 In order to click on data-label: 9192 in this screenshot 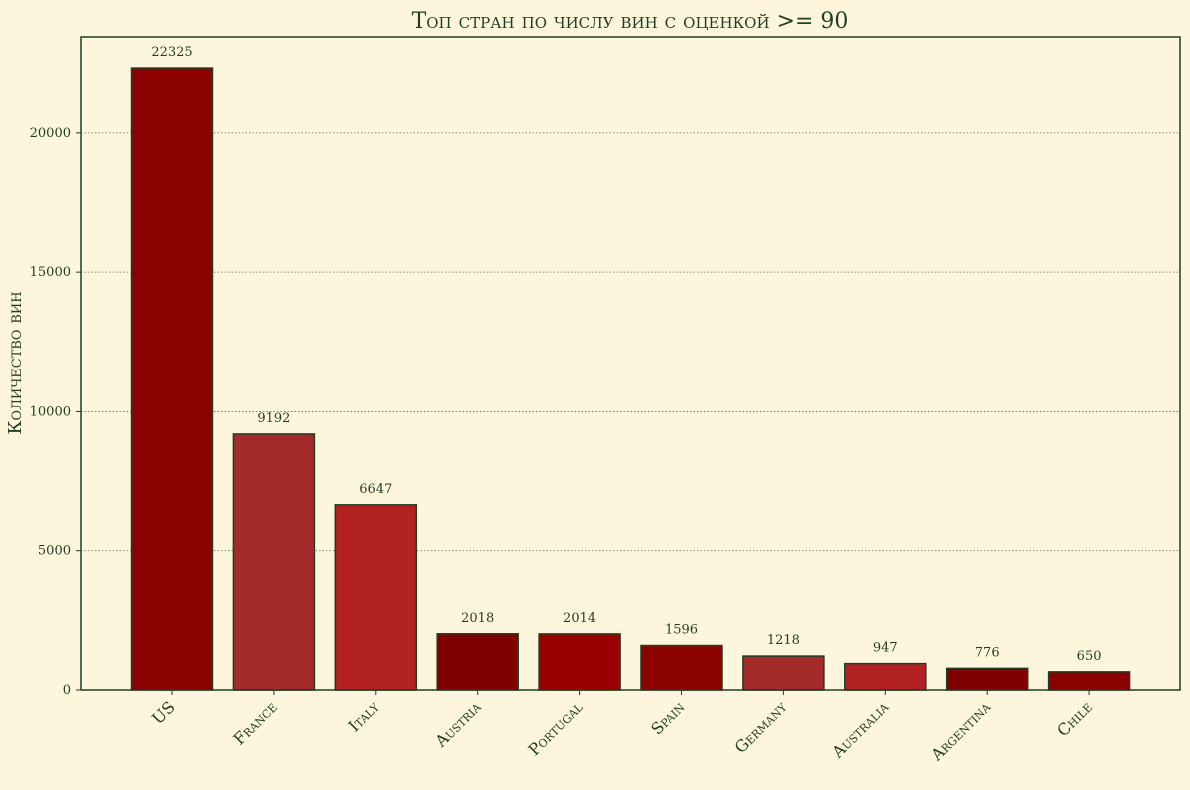, I will do `click(273, 418)`.